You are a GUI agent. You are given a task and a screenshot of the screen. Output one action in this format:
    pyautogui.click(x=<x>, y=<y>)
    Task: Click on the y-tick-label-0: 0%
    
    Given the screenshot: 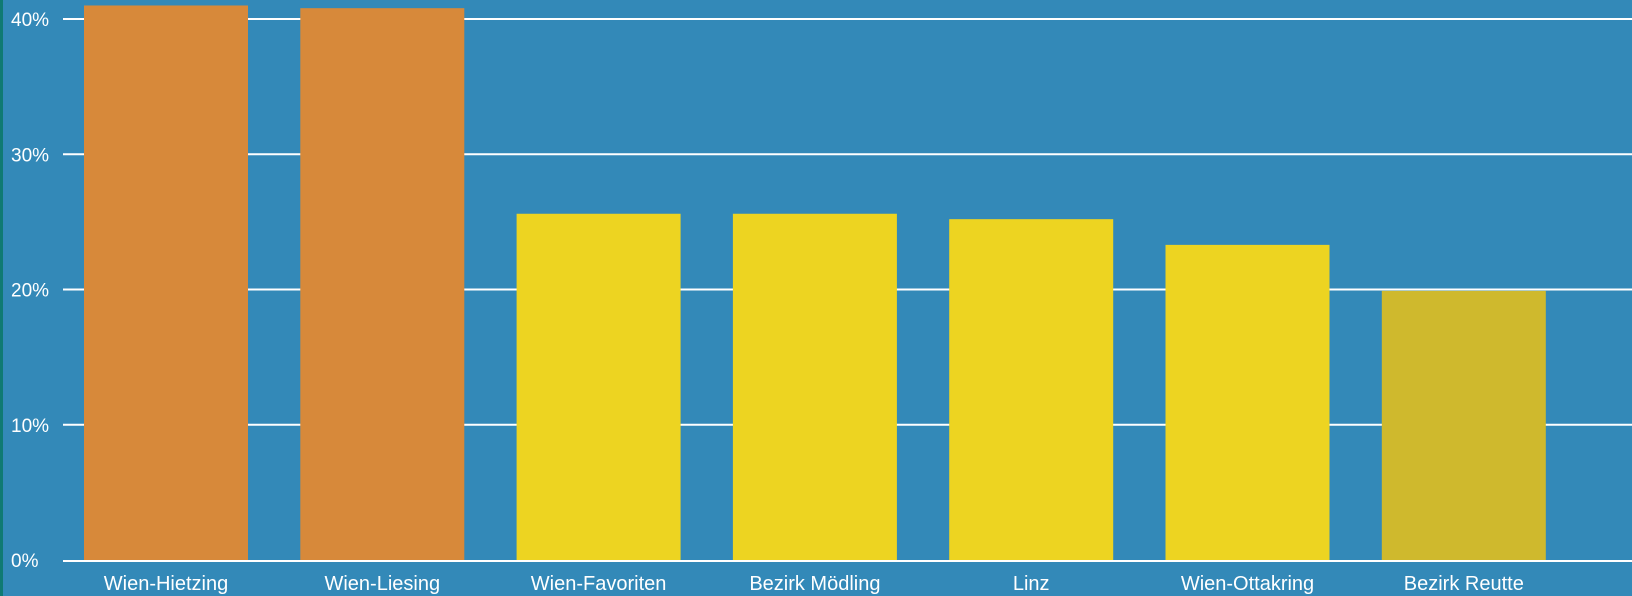 What is the action you would take?
    pyautogui.click(x=25, y=561)
    